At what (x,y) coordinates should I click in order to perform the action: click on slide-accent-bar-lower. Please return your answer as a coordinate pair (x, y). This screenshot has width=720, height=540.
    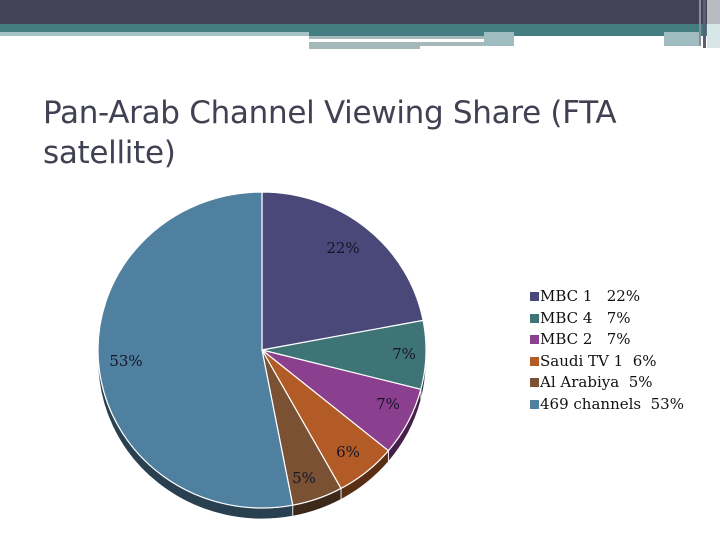
    Looking at the image, I should click on (154, 34).